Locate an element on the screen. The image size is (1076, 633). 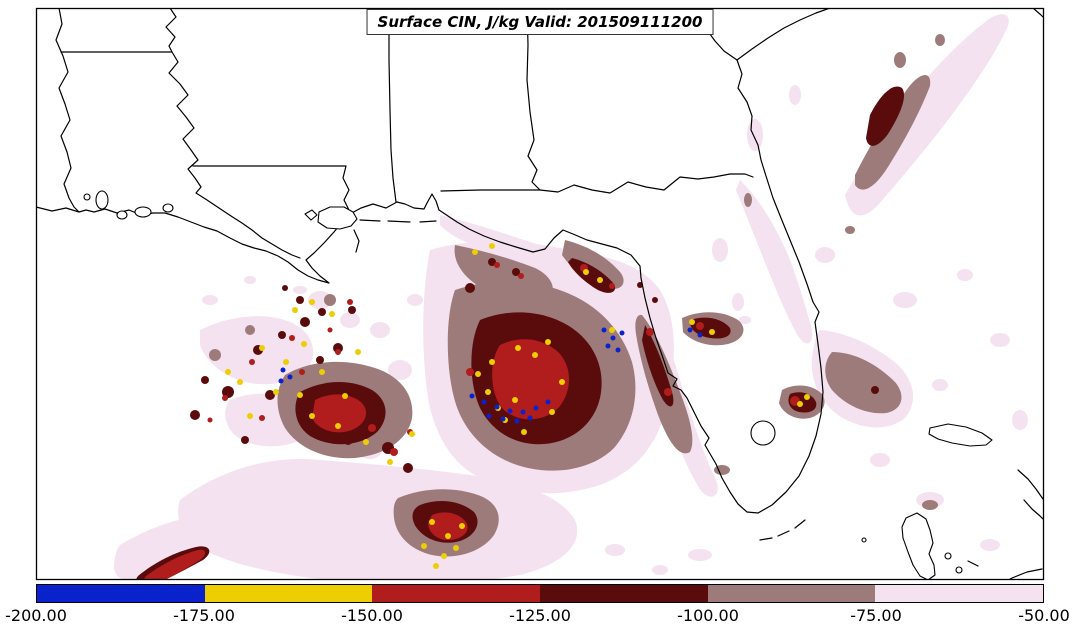
colorbar is located at coordinates (540, 593).